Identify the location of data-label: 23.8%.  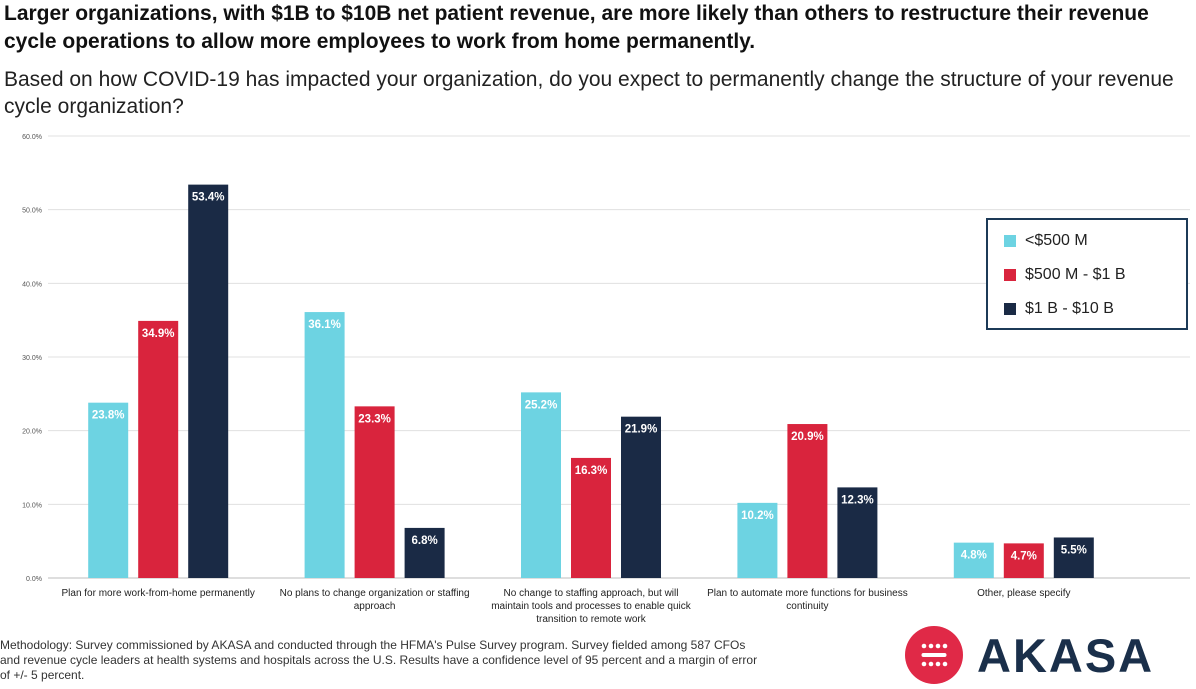
(108, 416).